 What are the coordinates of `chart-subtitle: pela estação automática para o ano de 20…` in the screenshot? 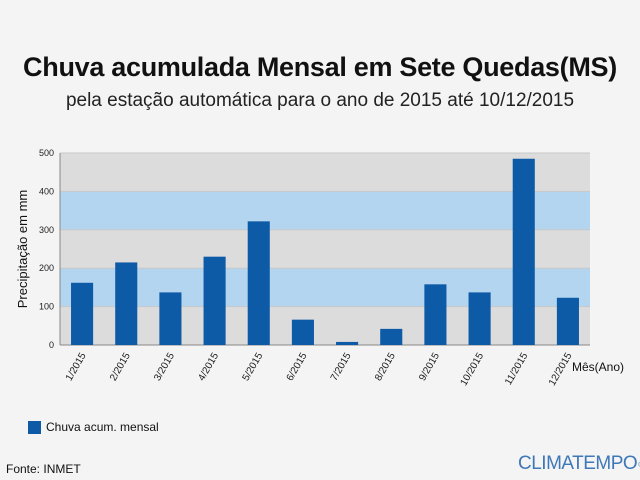 It's located at (320, 100).